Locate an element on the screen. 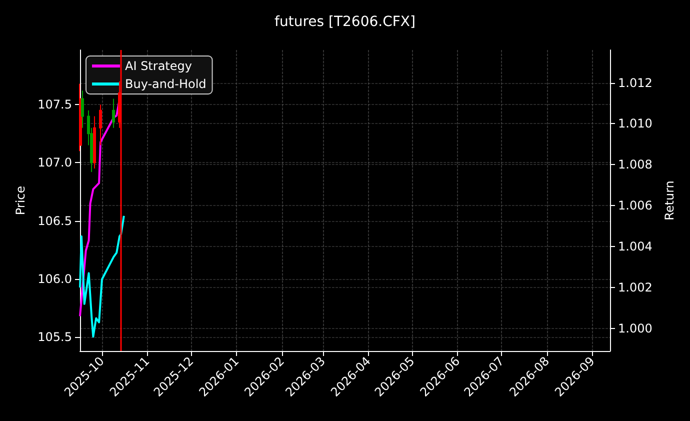  y2-tick-label: 1.002 is located at coordinates (635, 287).